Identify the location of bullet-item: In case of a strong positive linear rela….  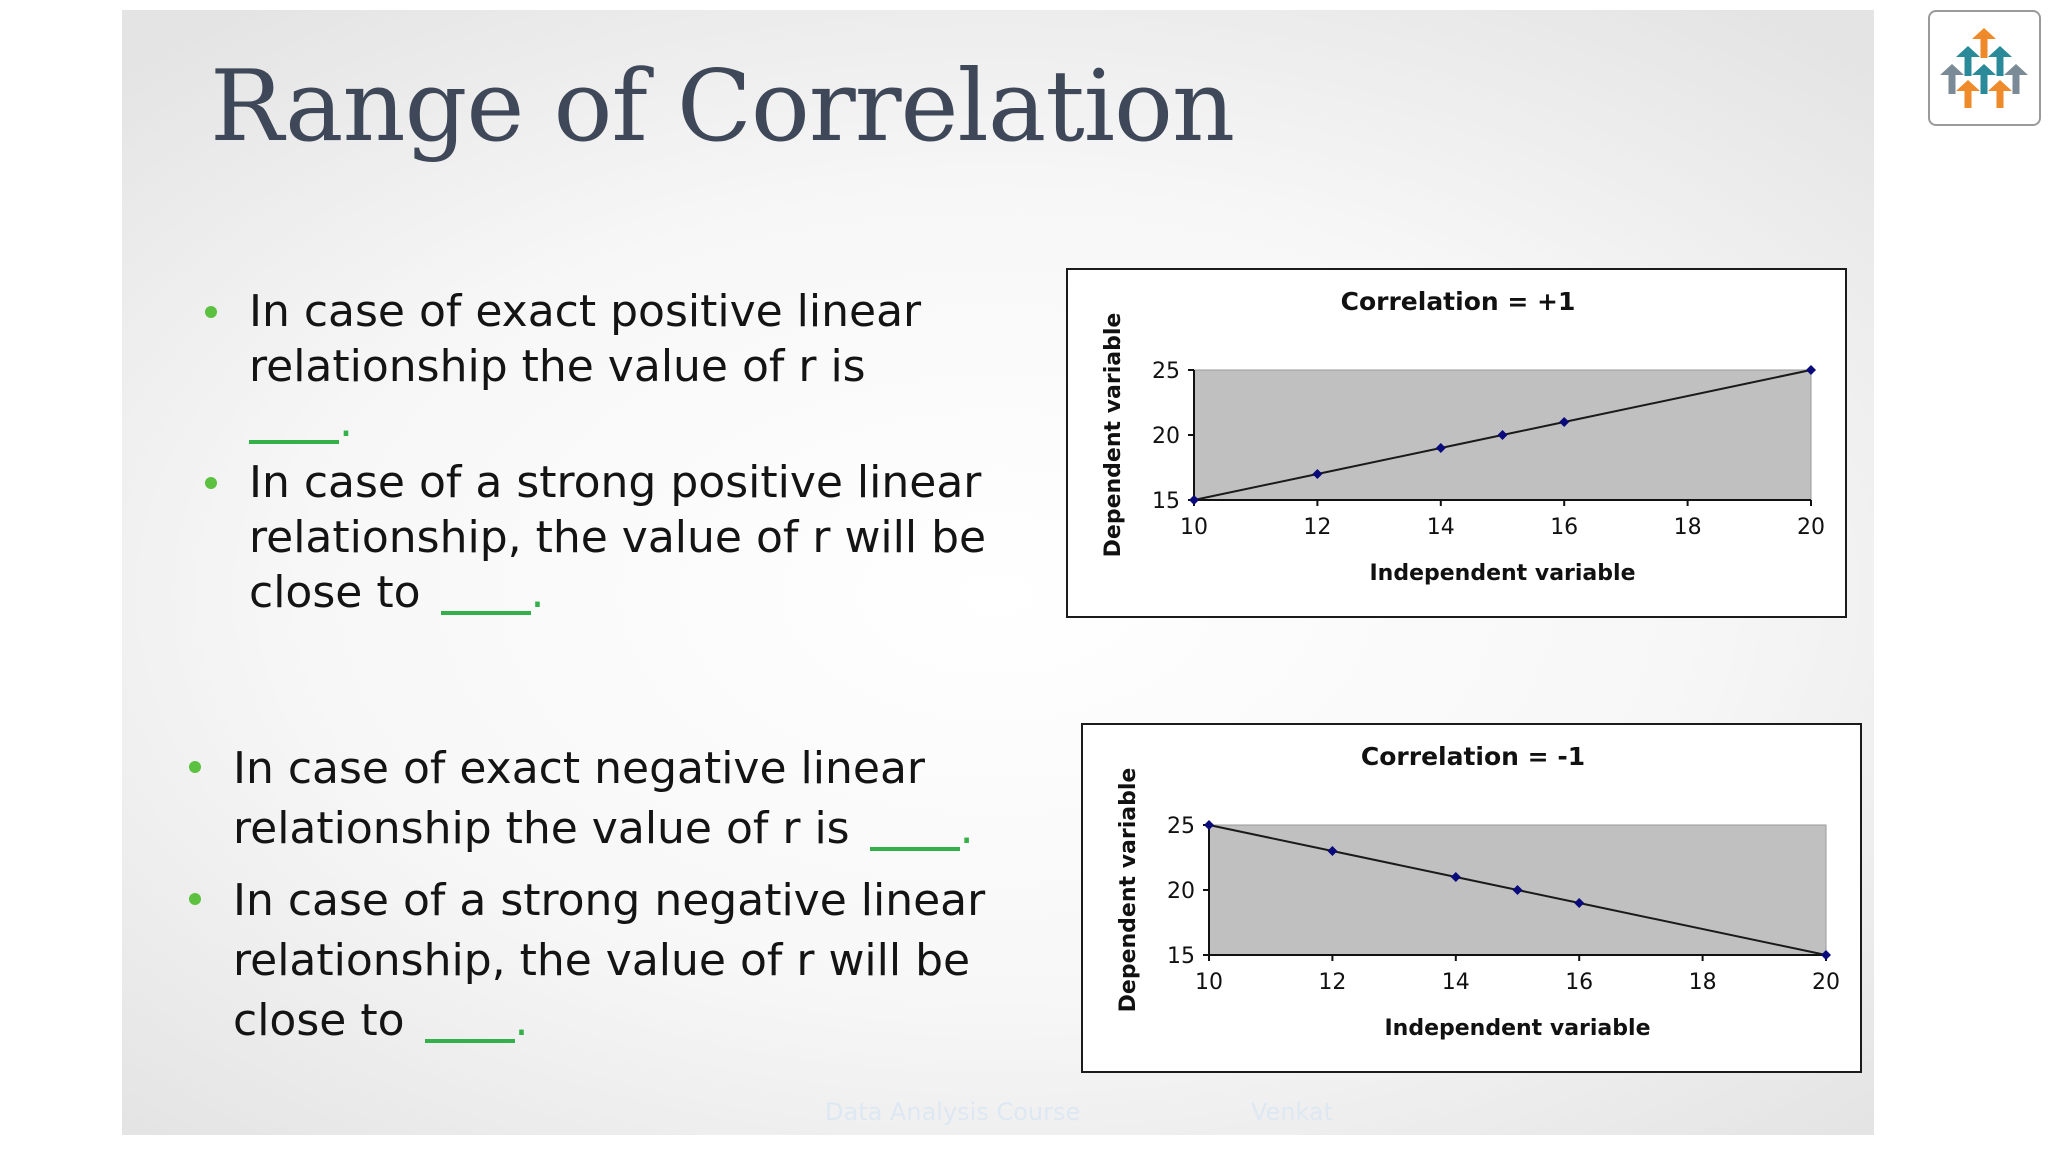
(617, 537).